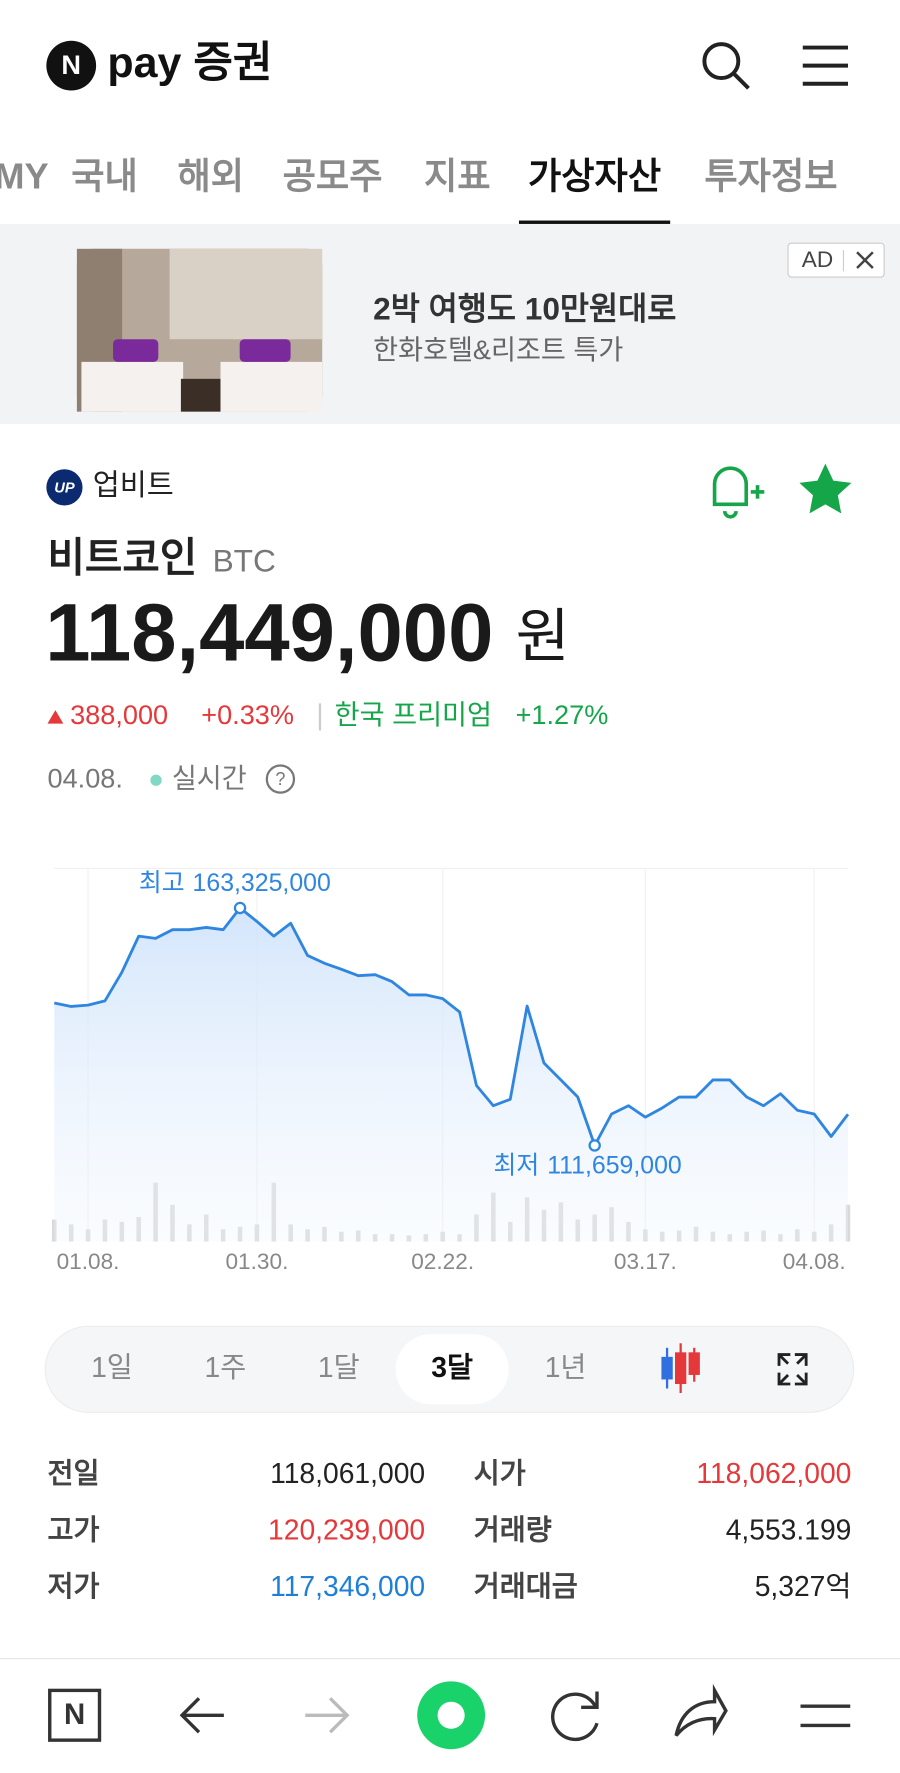 This screenshot has width=900, height=1773. Describe the element at coordinates (452, 1367) in the screenshot. I see `period-option: 3달` at that location.